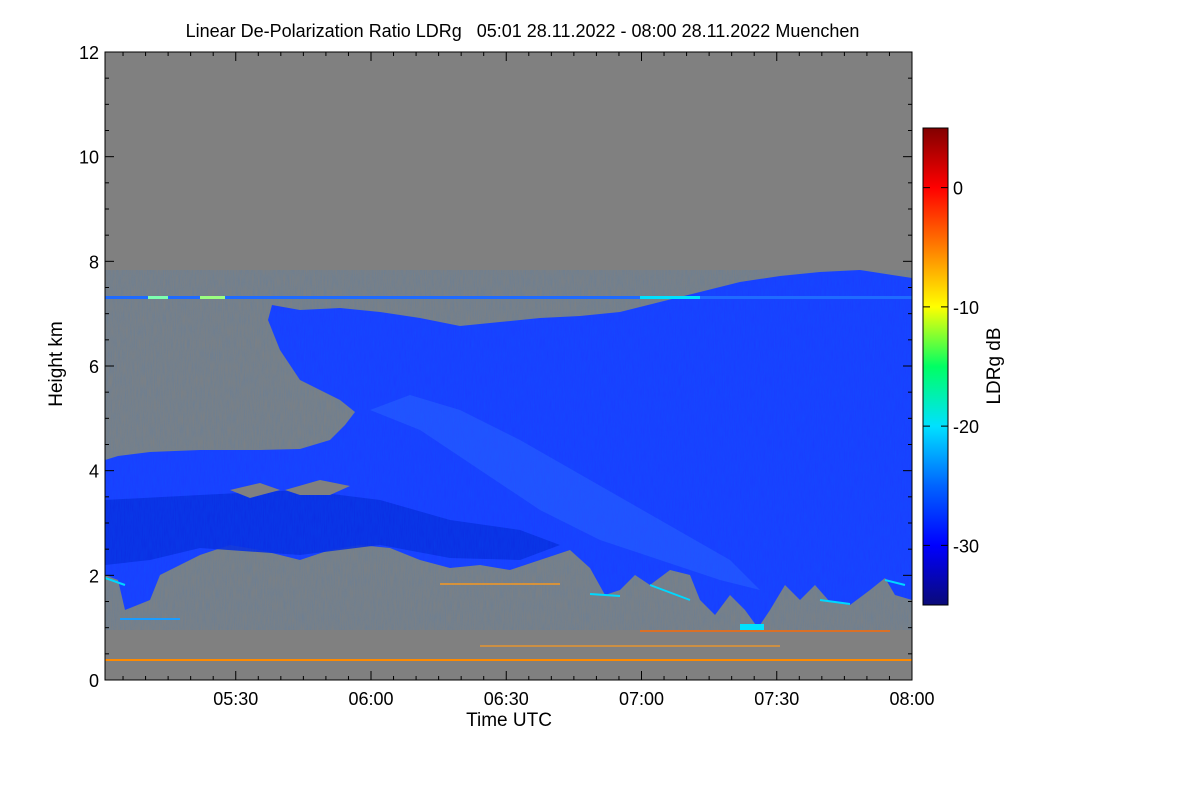 This screenshot has height=800, width=1200. What do you see at coordinates (752, 627) in the screenshot?
I see `cyan-patch` at bounding box center [752, 627].